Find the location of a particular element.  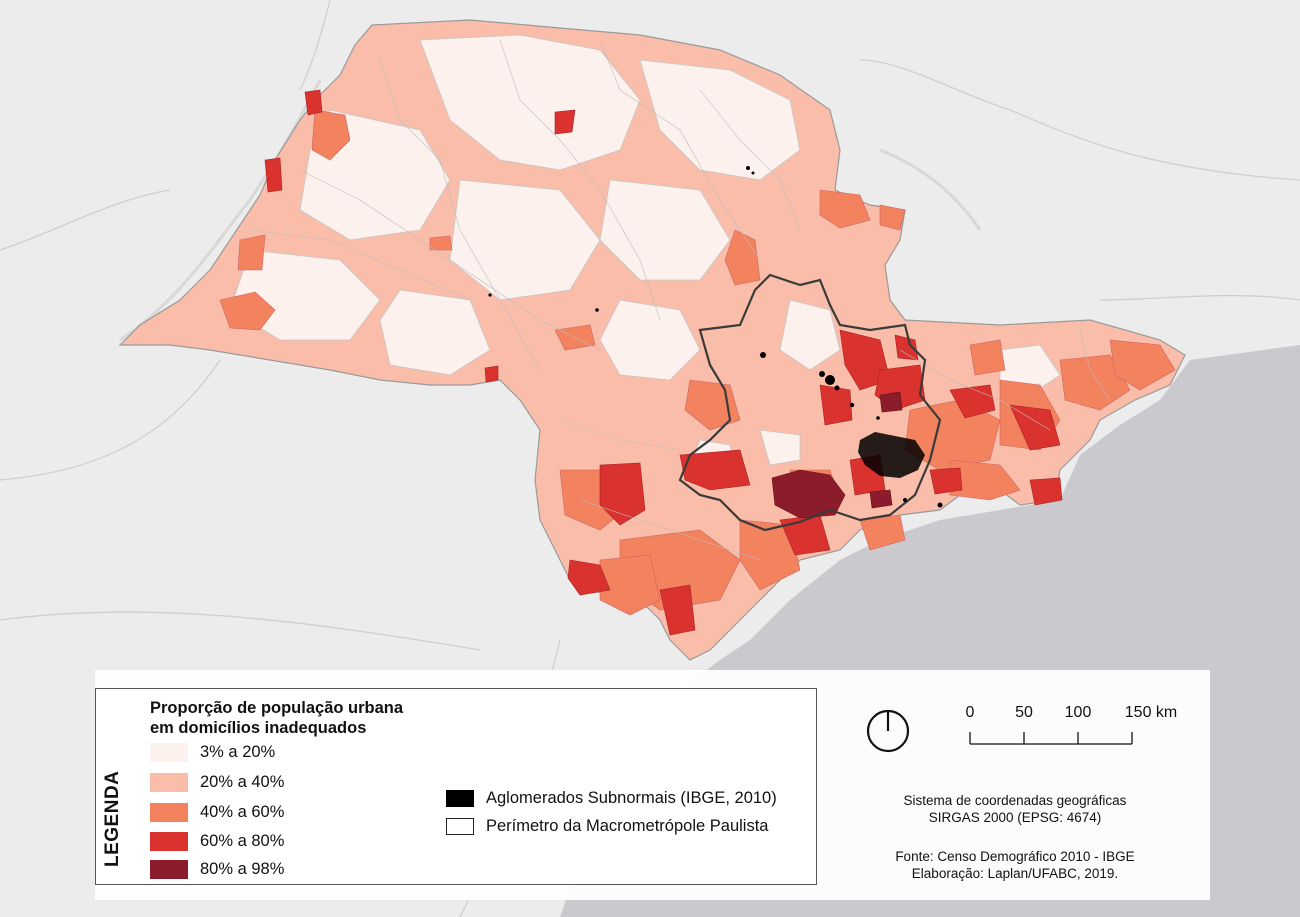

aglomerados-subnormais is located at coordinates (715, 337).